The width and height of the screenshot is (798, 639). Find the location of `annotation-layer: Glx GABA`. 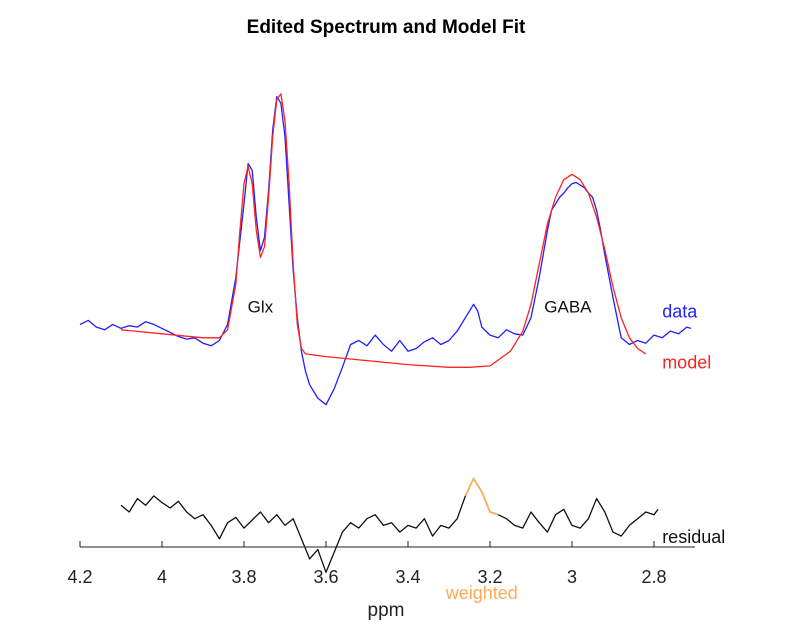

annotation-layer: Glx GABA is located at coordinates (420, 306).